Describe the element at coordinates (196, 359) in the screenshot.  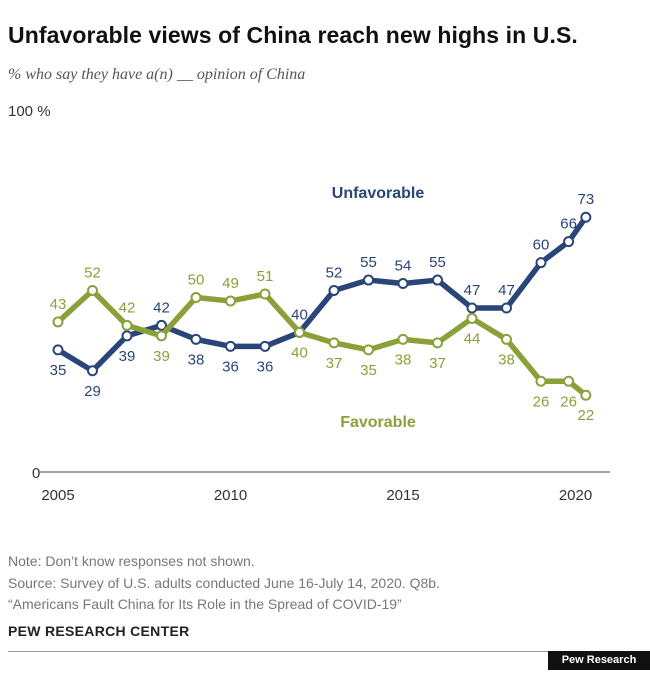
I see `data-label-unfavorable: 38` at that location.